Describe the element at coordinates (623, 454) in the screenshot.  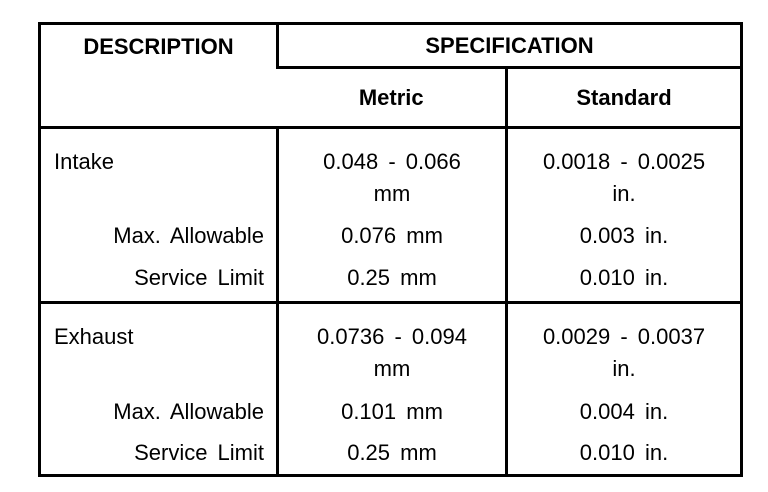
I see `exhaust-service-limit-standard-value: 0.010 in.` at that location.